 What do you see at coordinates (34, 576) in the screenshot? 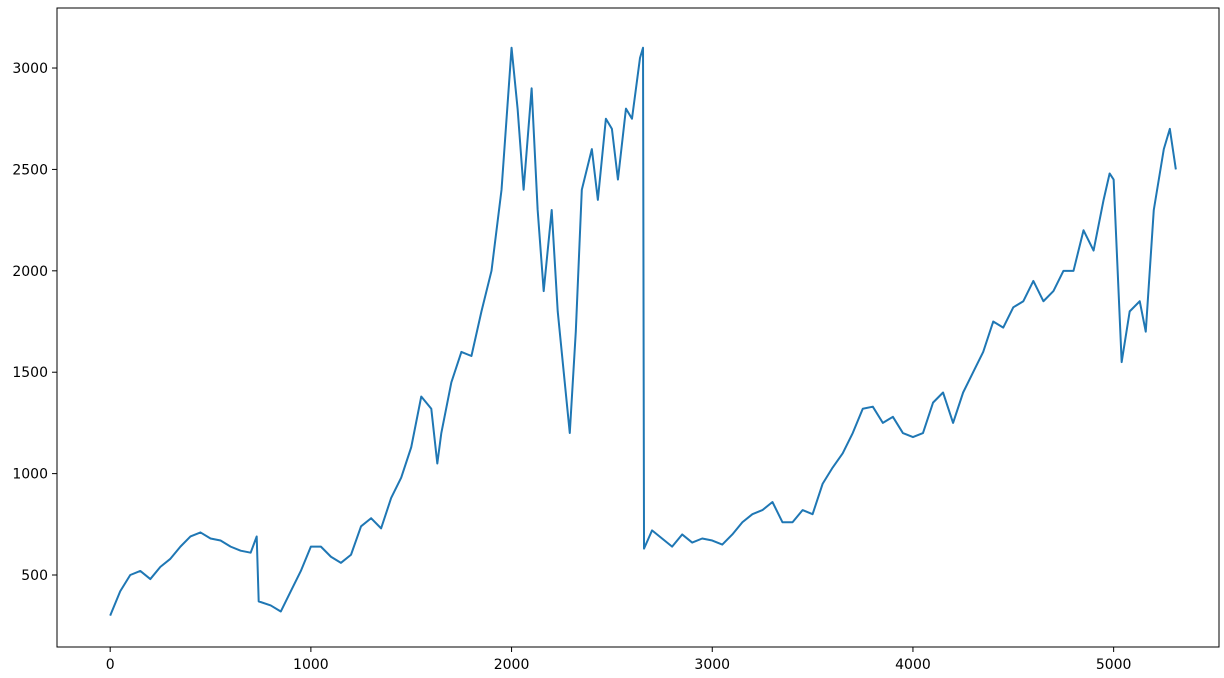
I see `y-tick-label: 500` at bounding box center [34, 576].